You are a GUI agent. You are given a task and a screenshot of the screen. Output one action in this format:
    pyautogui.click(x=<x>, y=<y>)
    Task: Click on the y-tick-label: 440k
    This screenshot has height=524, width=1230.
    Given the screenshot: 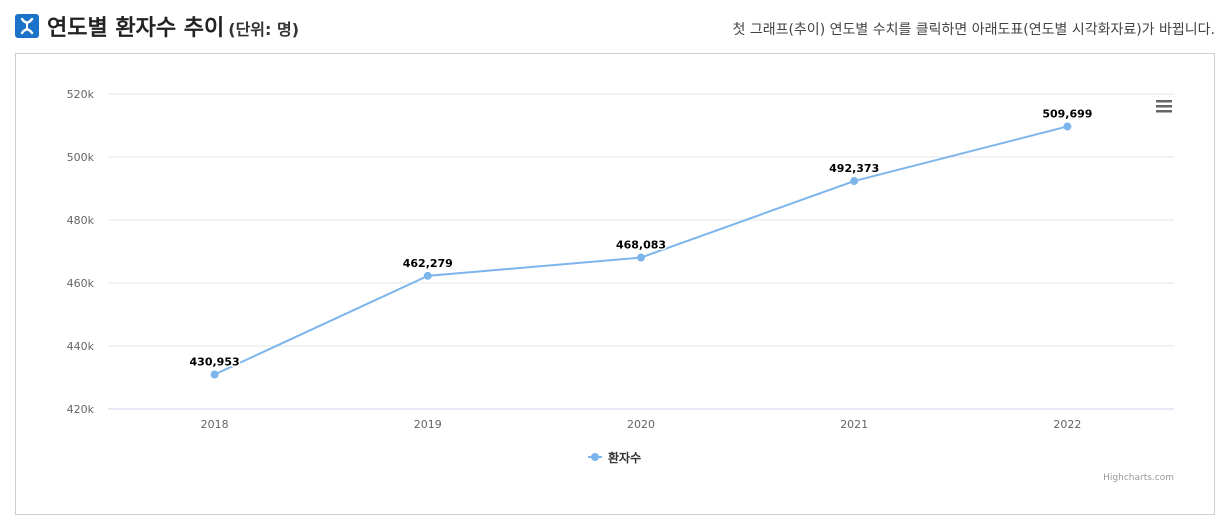 What is the action you would take?
    pyautogui.click(x=81, y=346)
    